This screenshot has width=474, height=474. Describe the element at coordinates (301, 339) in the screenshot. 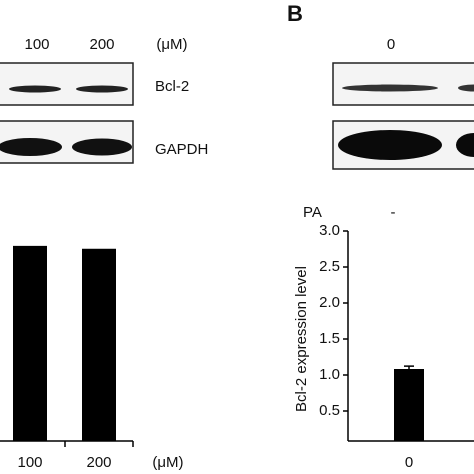

I see `y-axis-label: Bcl-2 expression level` at that location.